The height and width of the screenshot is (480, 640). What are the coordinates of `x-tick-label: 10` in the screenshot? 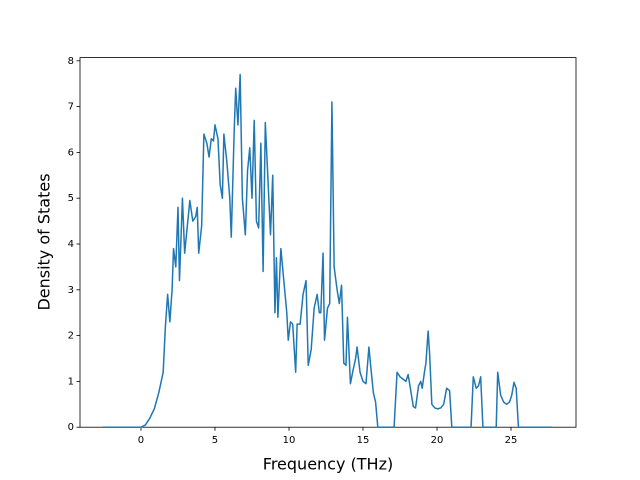 It's located at (289, 440).